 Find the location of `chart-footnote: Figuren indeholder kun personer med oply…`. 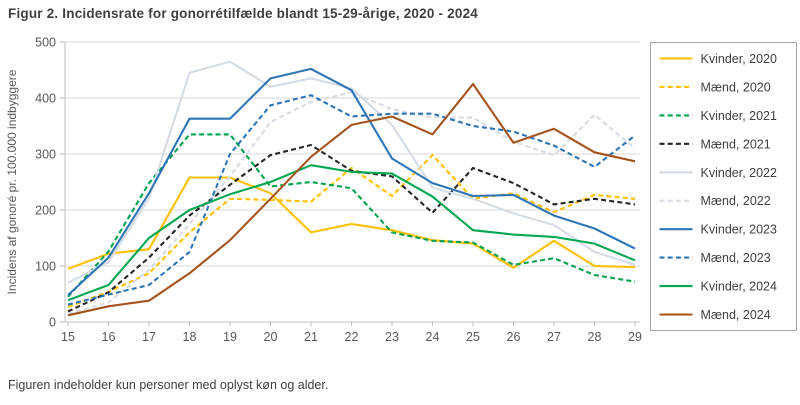

chart-footnote: Figuren indeholder kun personer med oply… is located at coordinates (168, 385).